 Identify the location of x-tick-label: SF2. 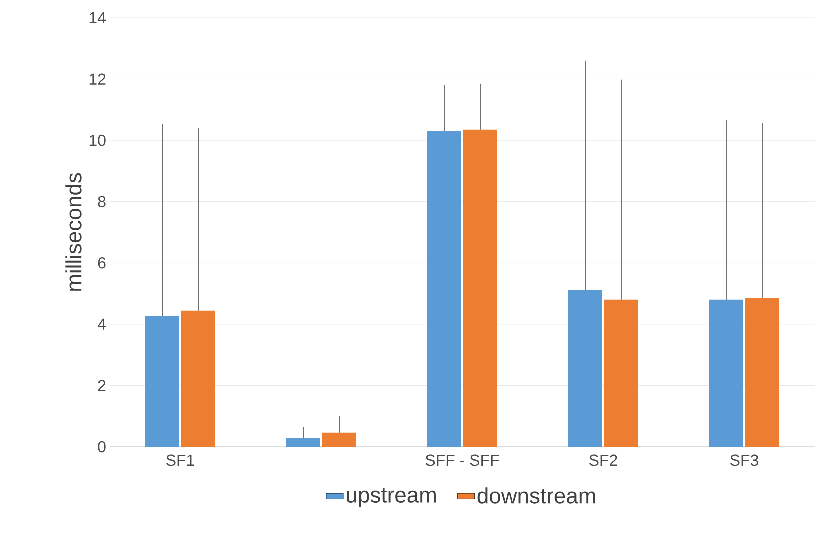
(604, 460).